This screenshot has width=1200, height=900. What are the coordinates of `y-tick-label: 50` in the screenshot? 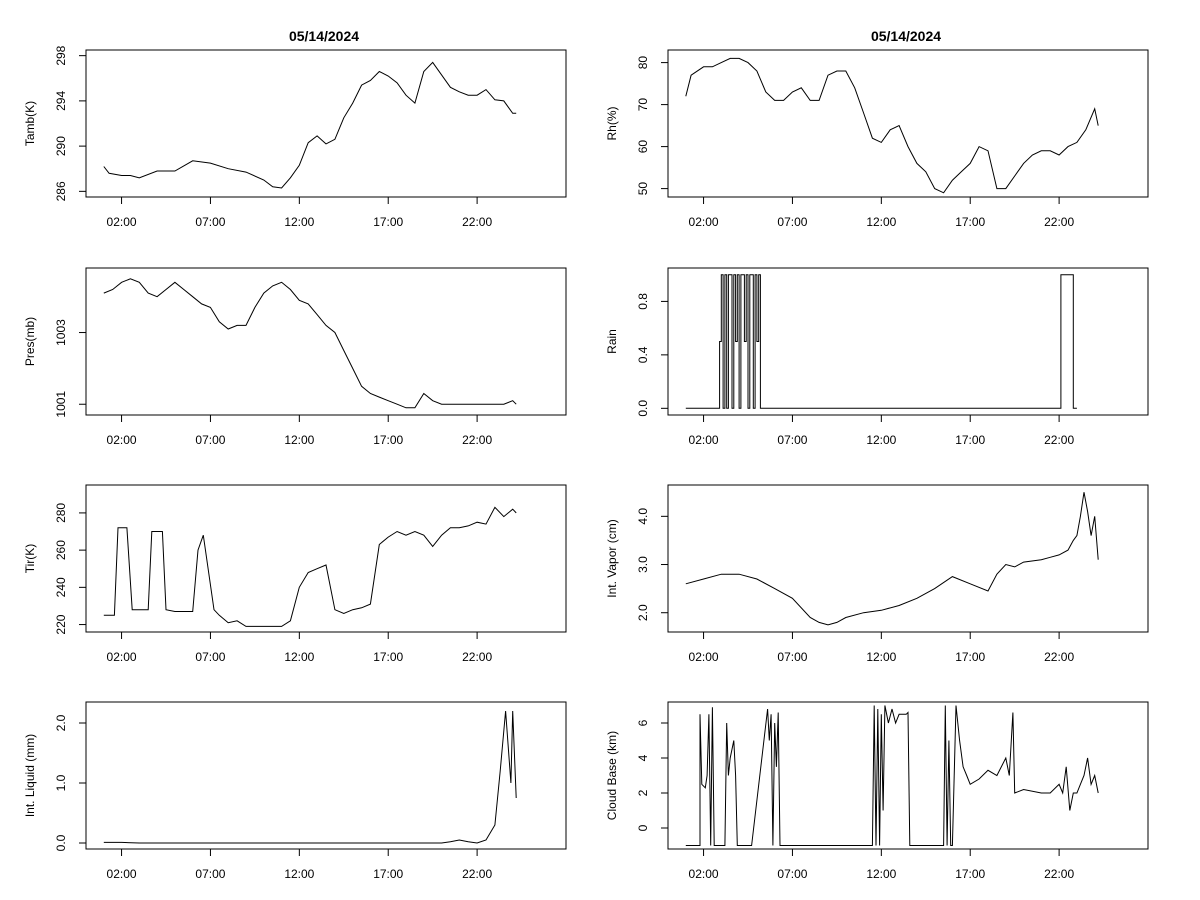 It's located at (643, 189).